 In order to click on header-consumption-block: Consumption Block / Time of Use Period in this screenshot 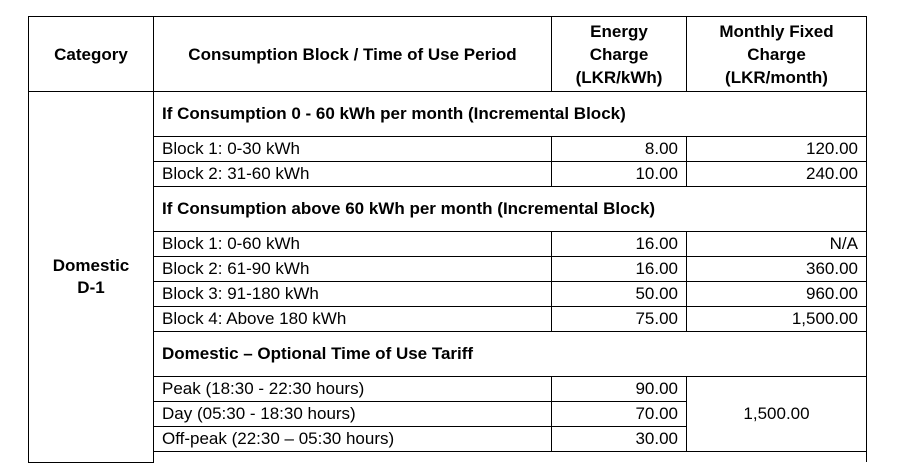, I will do `click(352, 54)`.